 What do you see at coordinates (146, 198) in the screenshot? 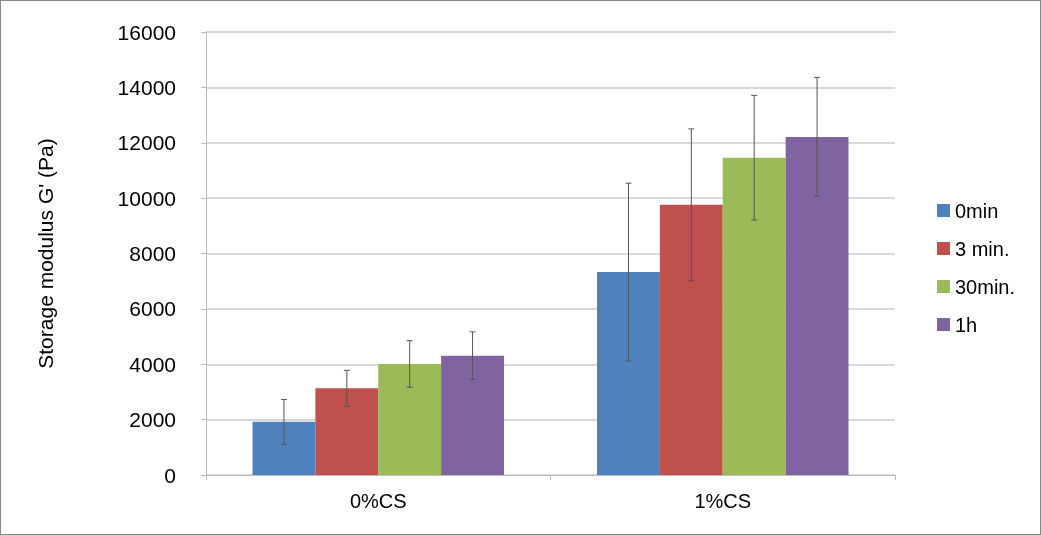
I see `y-tick-label: 10000` at bounding box center [146, 198].